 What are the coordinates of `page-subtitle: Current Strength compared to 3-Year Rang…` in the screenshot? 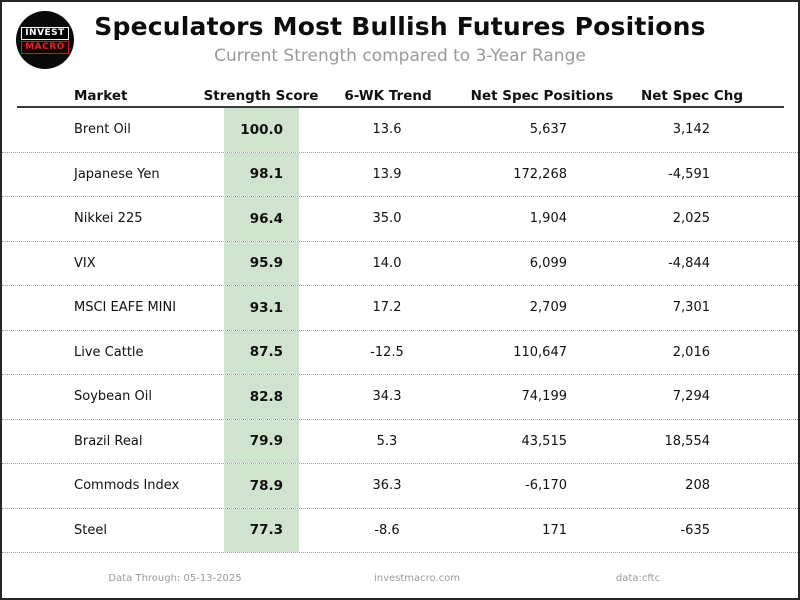 It's located at (400, 56).